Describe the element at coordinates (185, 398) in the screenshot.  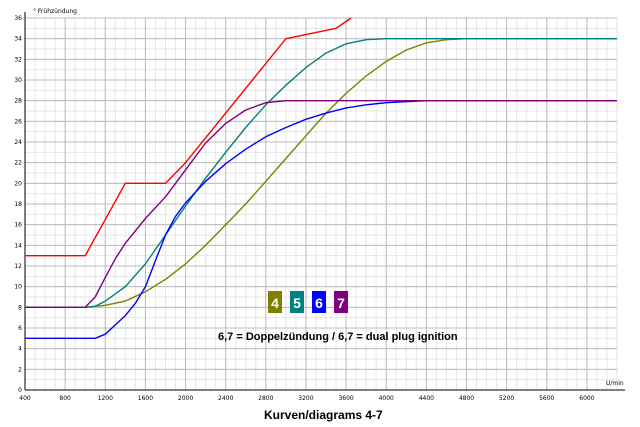
I see `x-tick-label: 2000` at that location.